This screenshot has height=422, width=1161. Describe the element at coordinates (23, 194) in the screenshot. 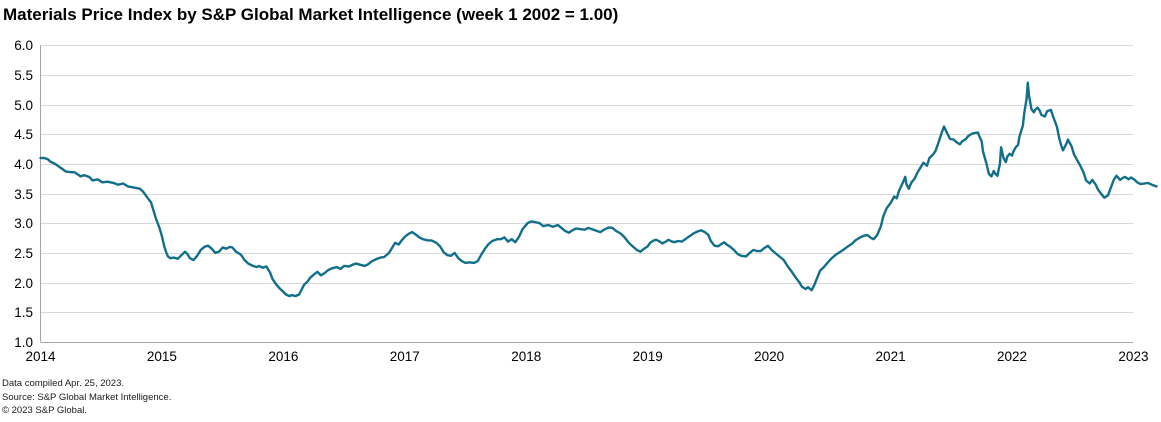

I see `y-axis-tick-label: 3.5` at that location.